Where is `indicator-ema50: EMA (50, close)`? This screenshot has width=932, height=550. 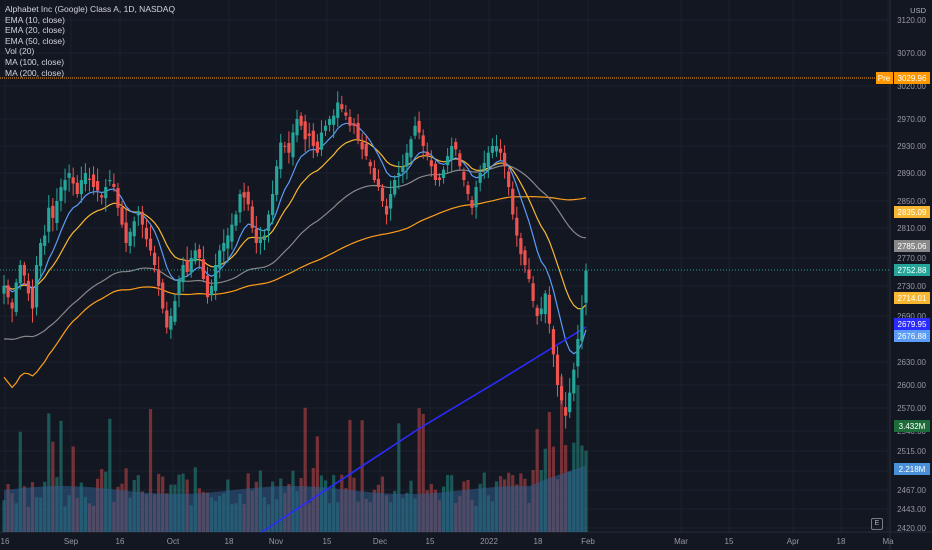 indicator-ema50: EMA (50, close) is located at coordinates (35, 40).